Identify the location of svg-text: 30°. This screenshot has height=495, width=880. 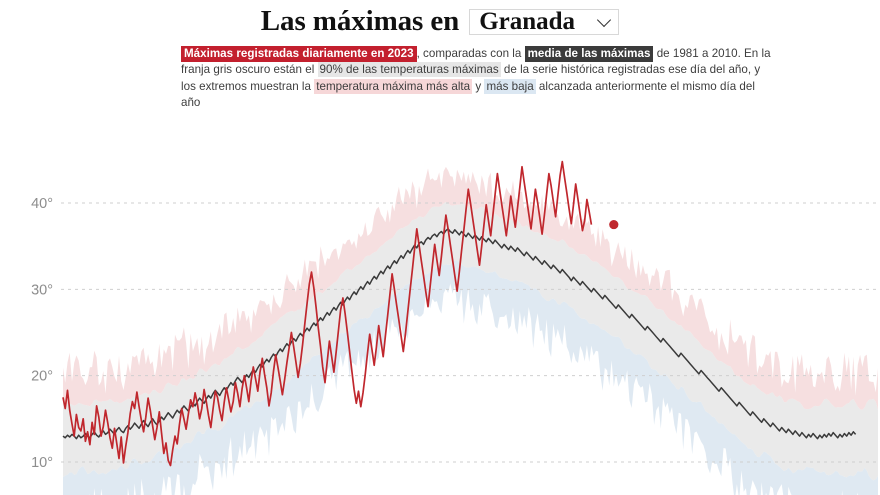
(42, 290).